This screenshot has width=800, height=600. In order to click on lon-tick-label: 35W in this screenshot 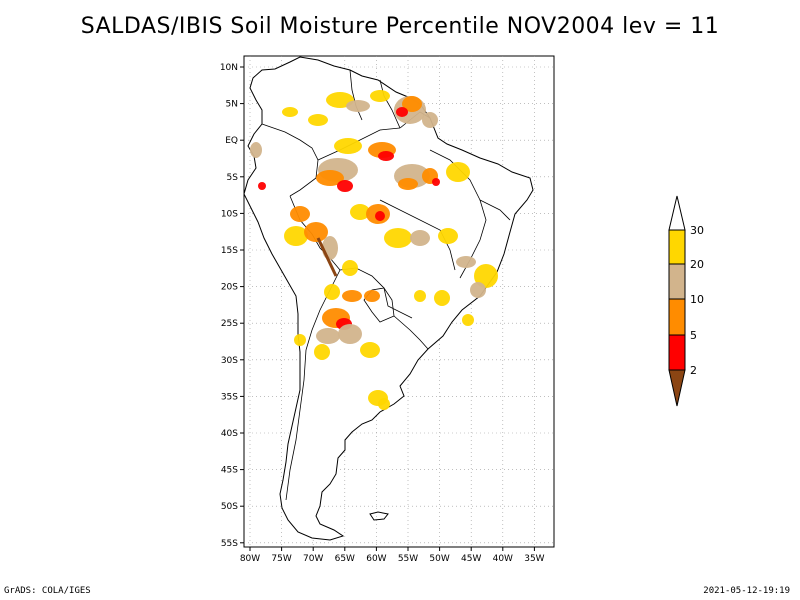, I will do `click(534, 559)`.